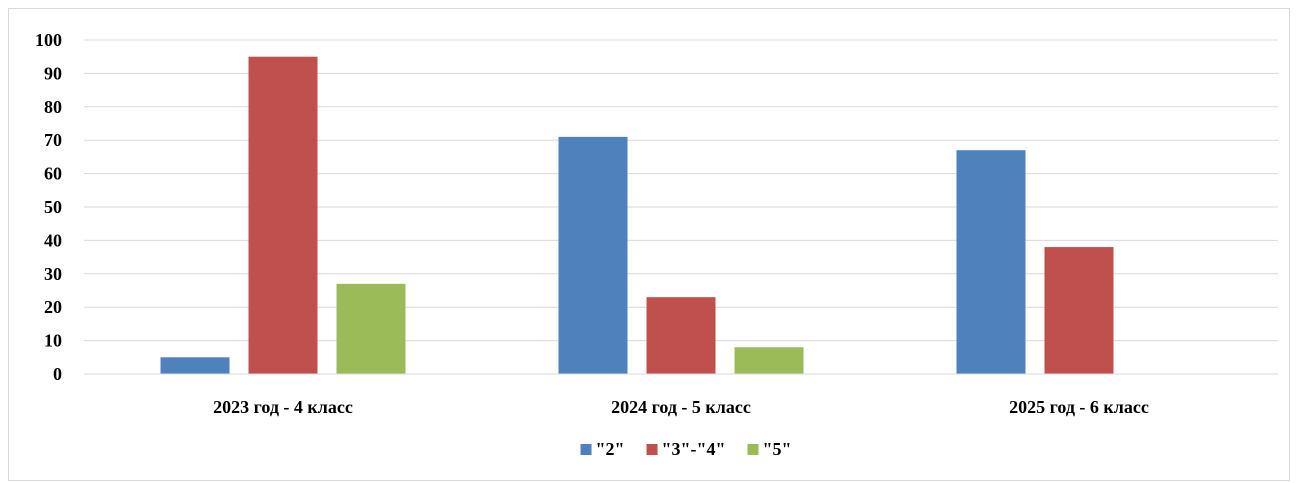 The image size is (1296, 483). What do you see at coordinates (53, 174) in the screenshot?
I see `y-tick-label: 60` at bounding box center [53, 174].